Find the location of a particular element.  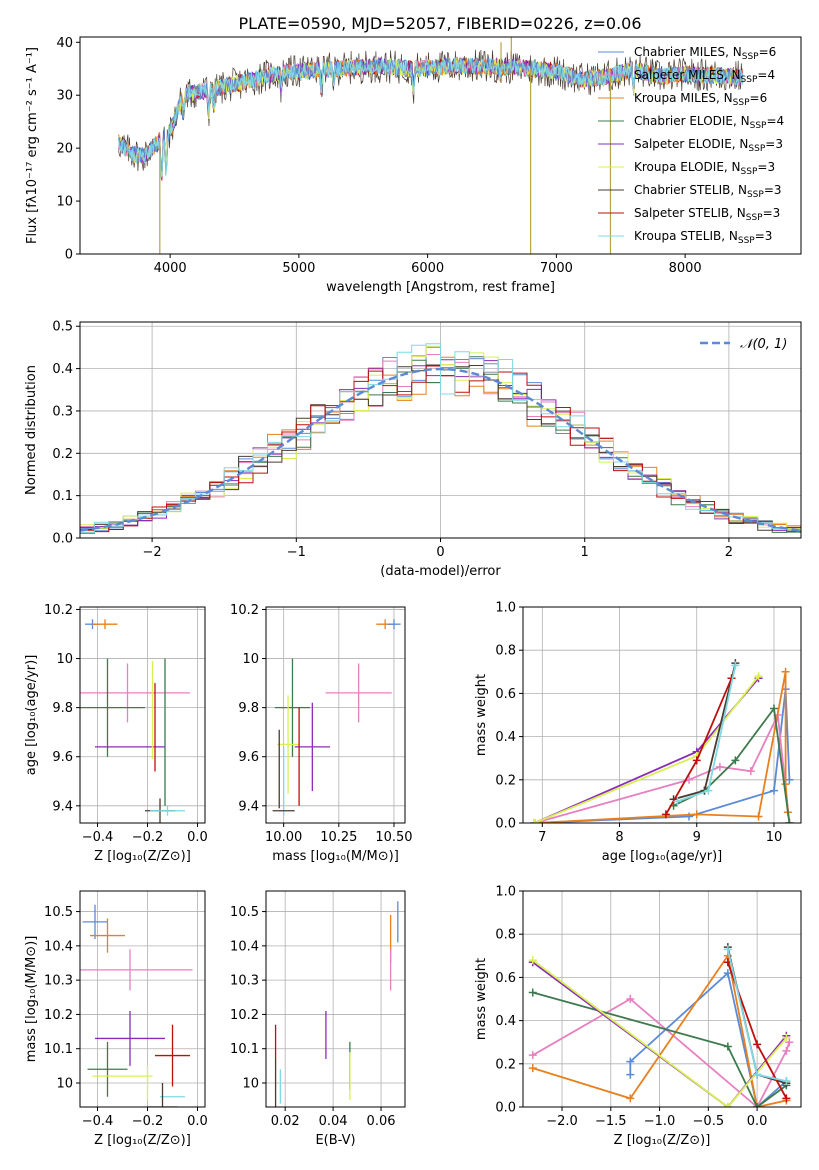

y-tick-label: 1.0 is located at coordinates (505, 608).